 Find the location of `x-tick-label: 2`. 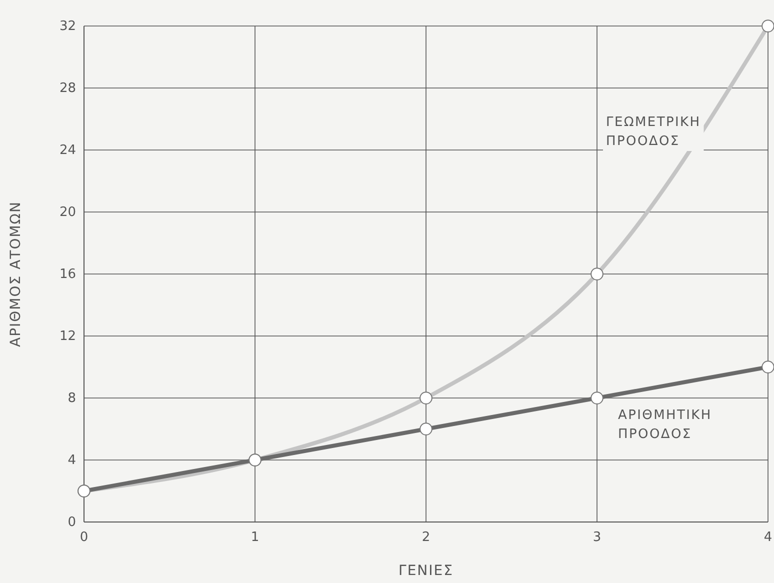

x-tick-label: 2 is located at coordinates (426, 538).